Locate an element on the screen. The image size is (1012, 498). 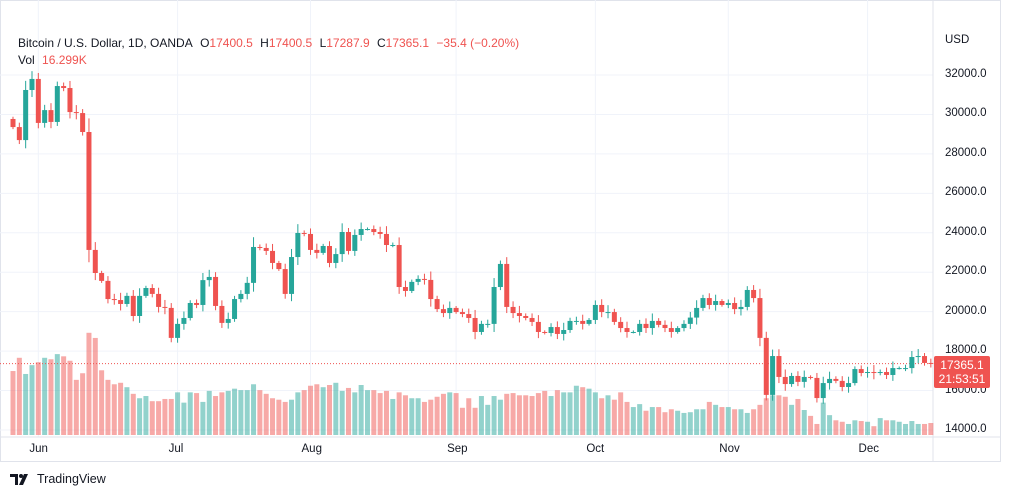
currency-label: USD is located at coordinates (957, 40).